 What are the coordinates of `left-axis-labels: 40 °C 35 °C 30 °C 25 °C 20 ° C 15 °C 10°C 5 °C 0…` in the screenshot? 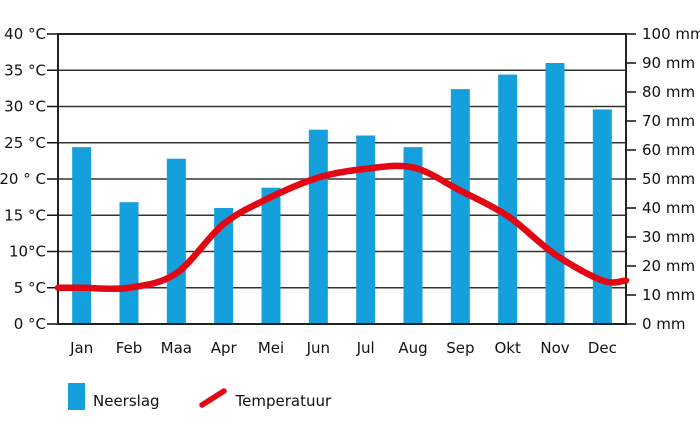 It's located at (23, 179).